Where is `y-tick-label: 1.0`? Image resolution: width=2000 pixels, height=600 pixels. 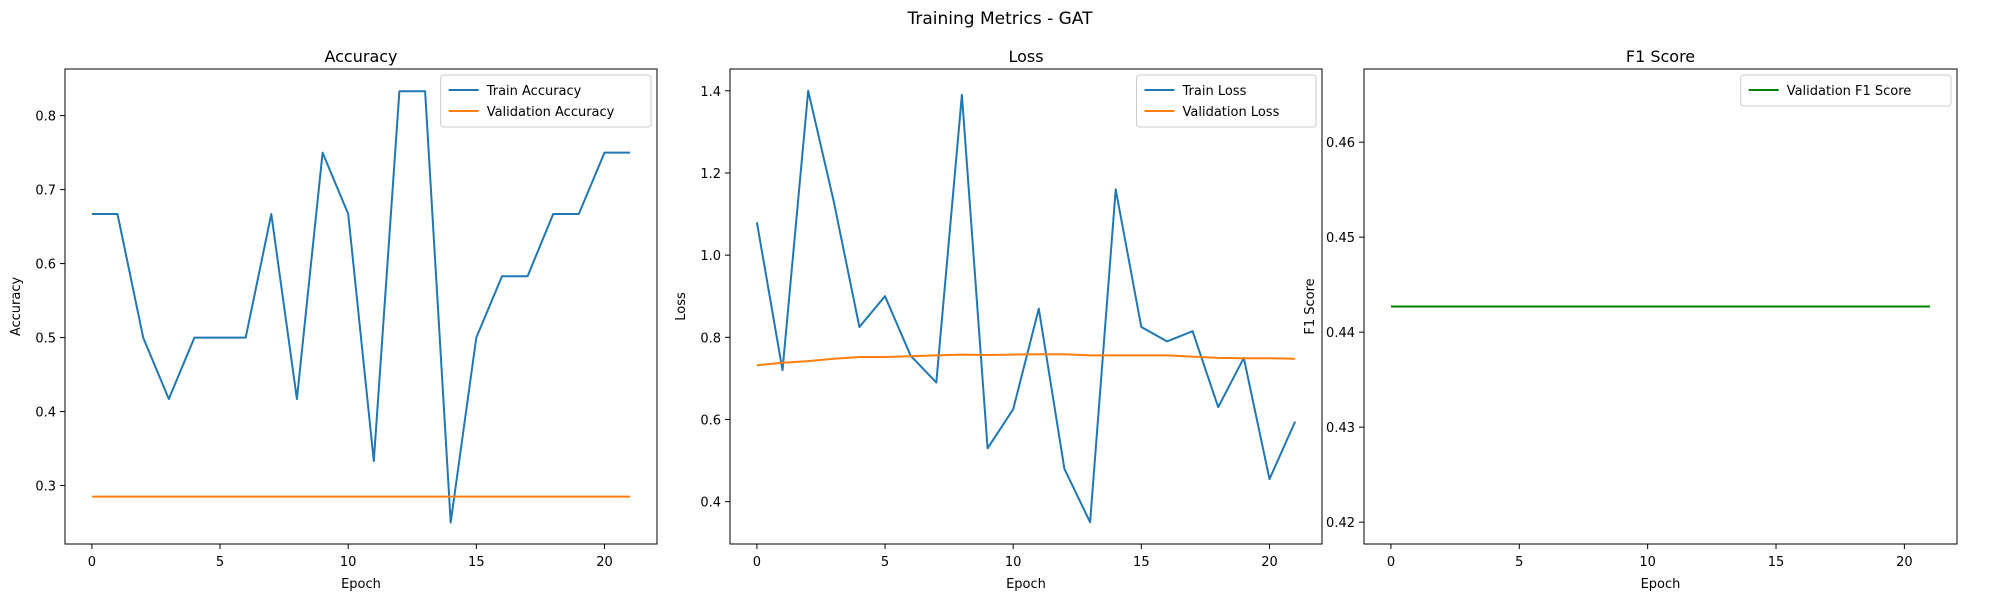 y-tick-label: 1.0 is located at coordinates (710, 256).